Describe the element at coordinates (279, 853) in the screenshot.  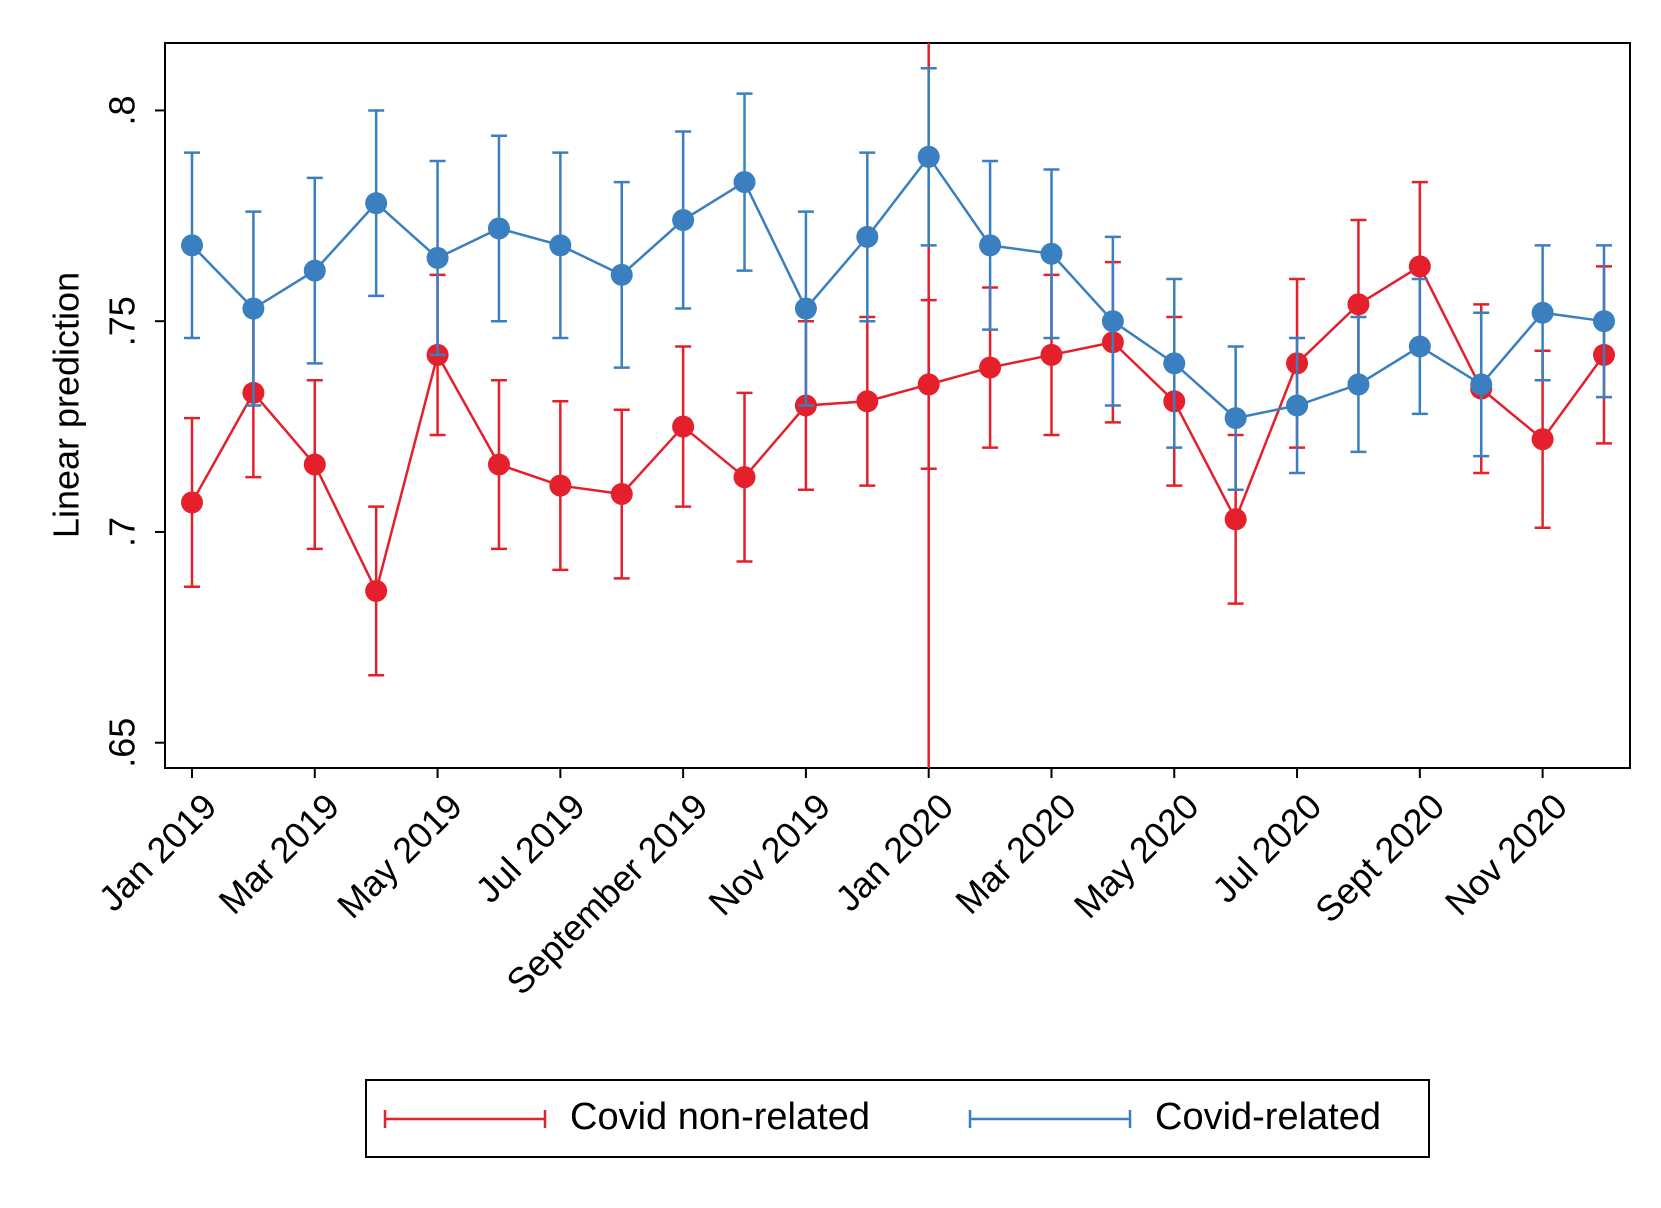
I see `x-tick-label: Mar 2019` at that location.